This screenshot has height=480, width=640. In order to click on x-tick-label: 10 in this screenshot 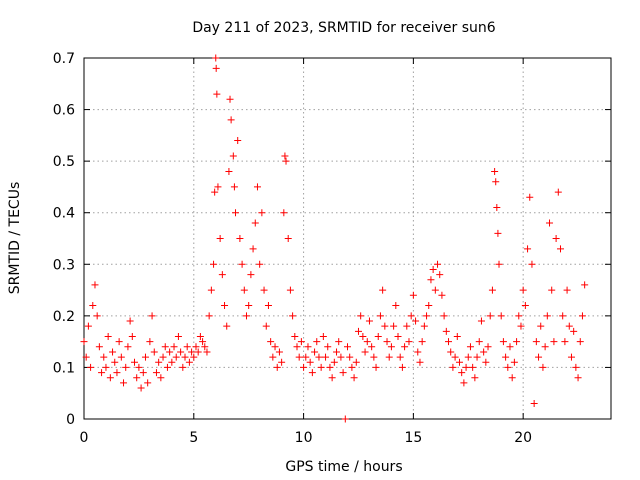, I will do `click(304, 438)`.